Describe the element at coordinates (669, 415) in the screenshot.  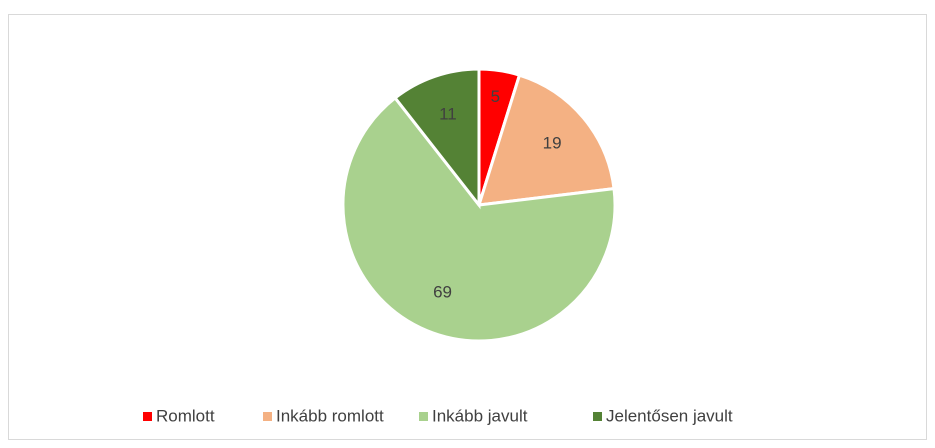
I see `legend-label: Jelentősen javult` at that location.